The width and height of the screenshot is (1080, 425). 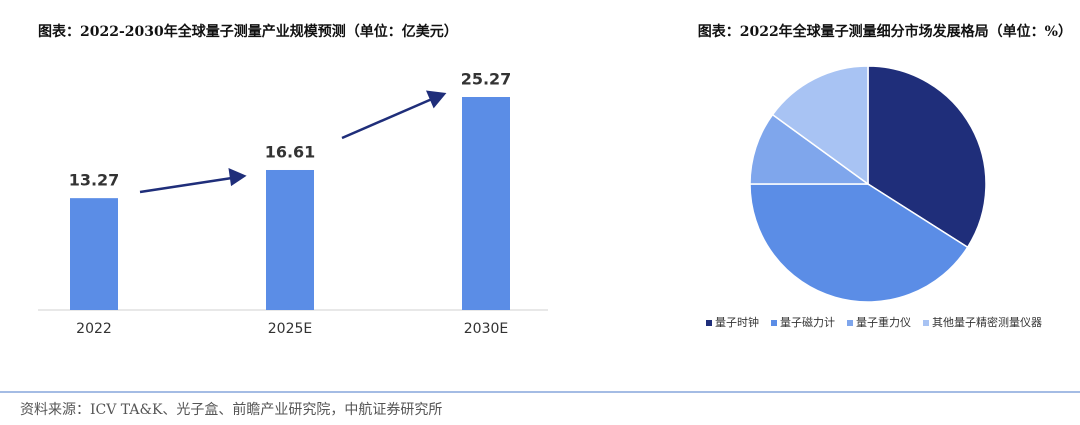 What do you see at coordinates (885, 31) in the screenshot?
I see `chart-title: 图表：2022年全球量子测量细分市场发展格局（单位：%）` at bounding box center [885, 31].